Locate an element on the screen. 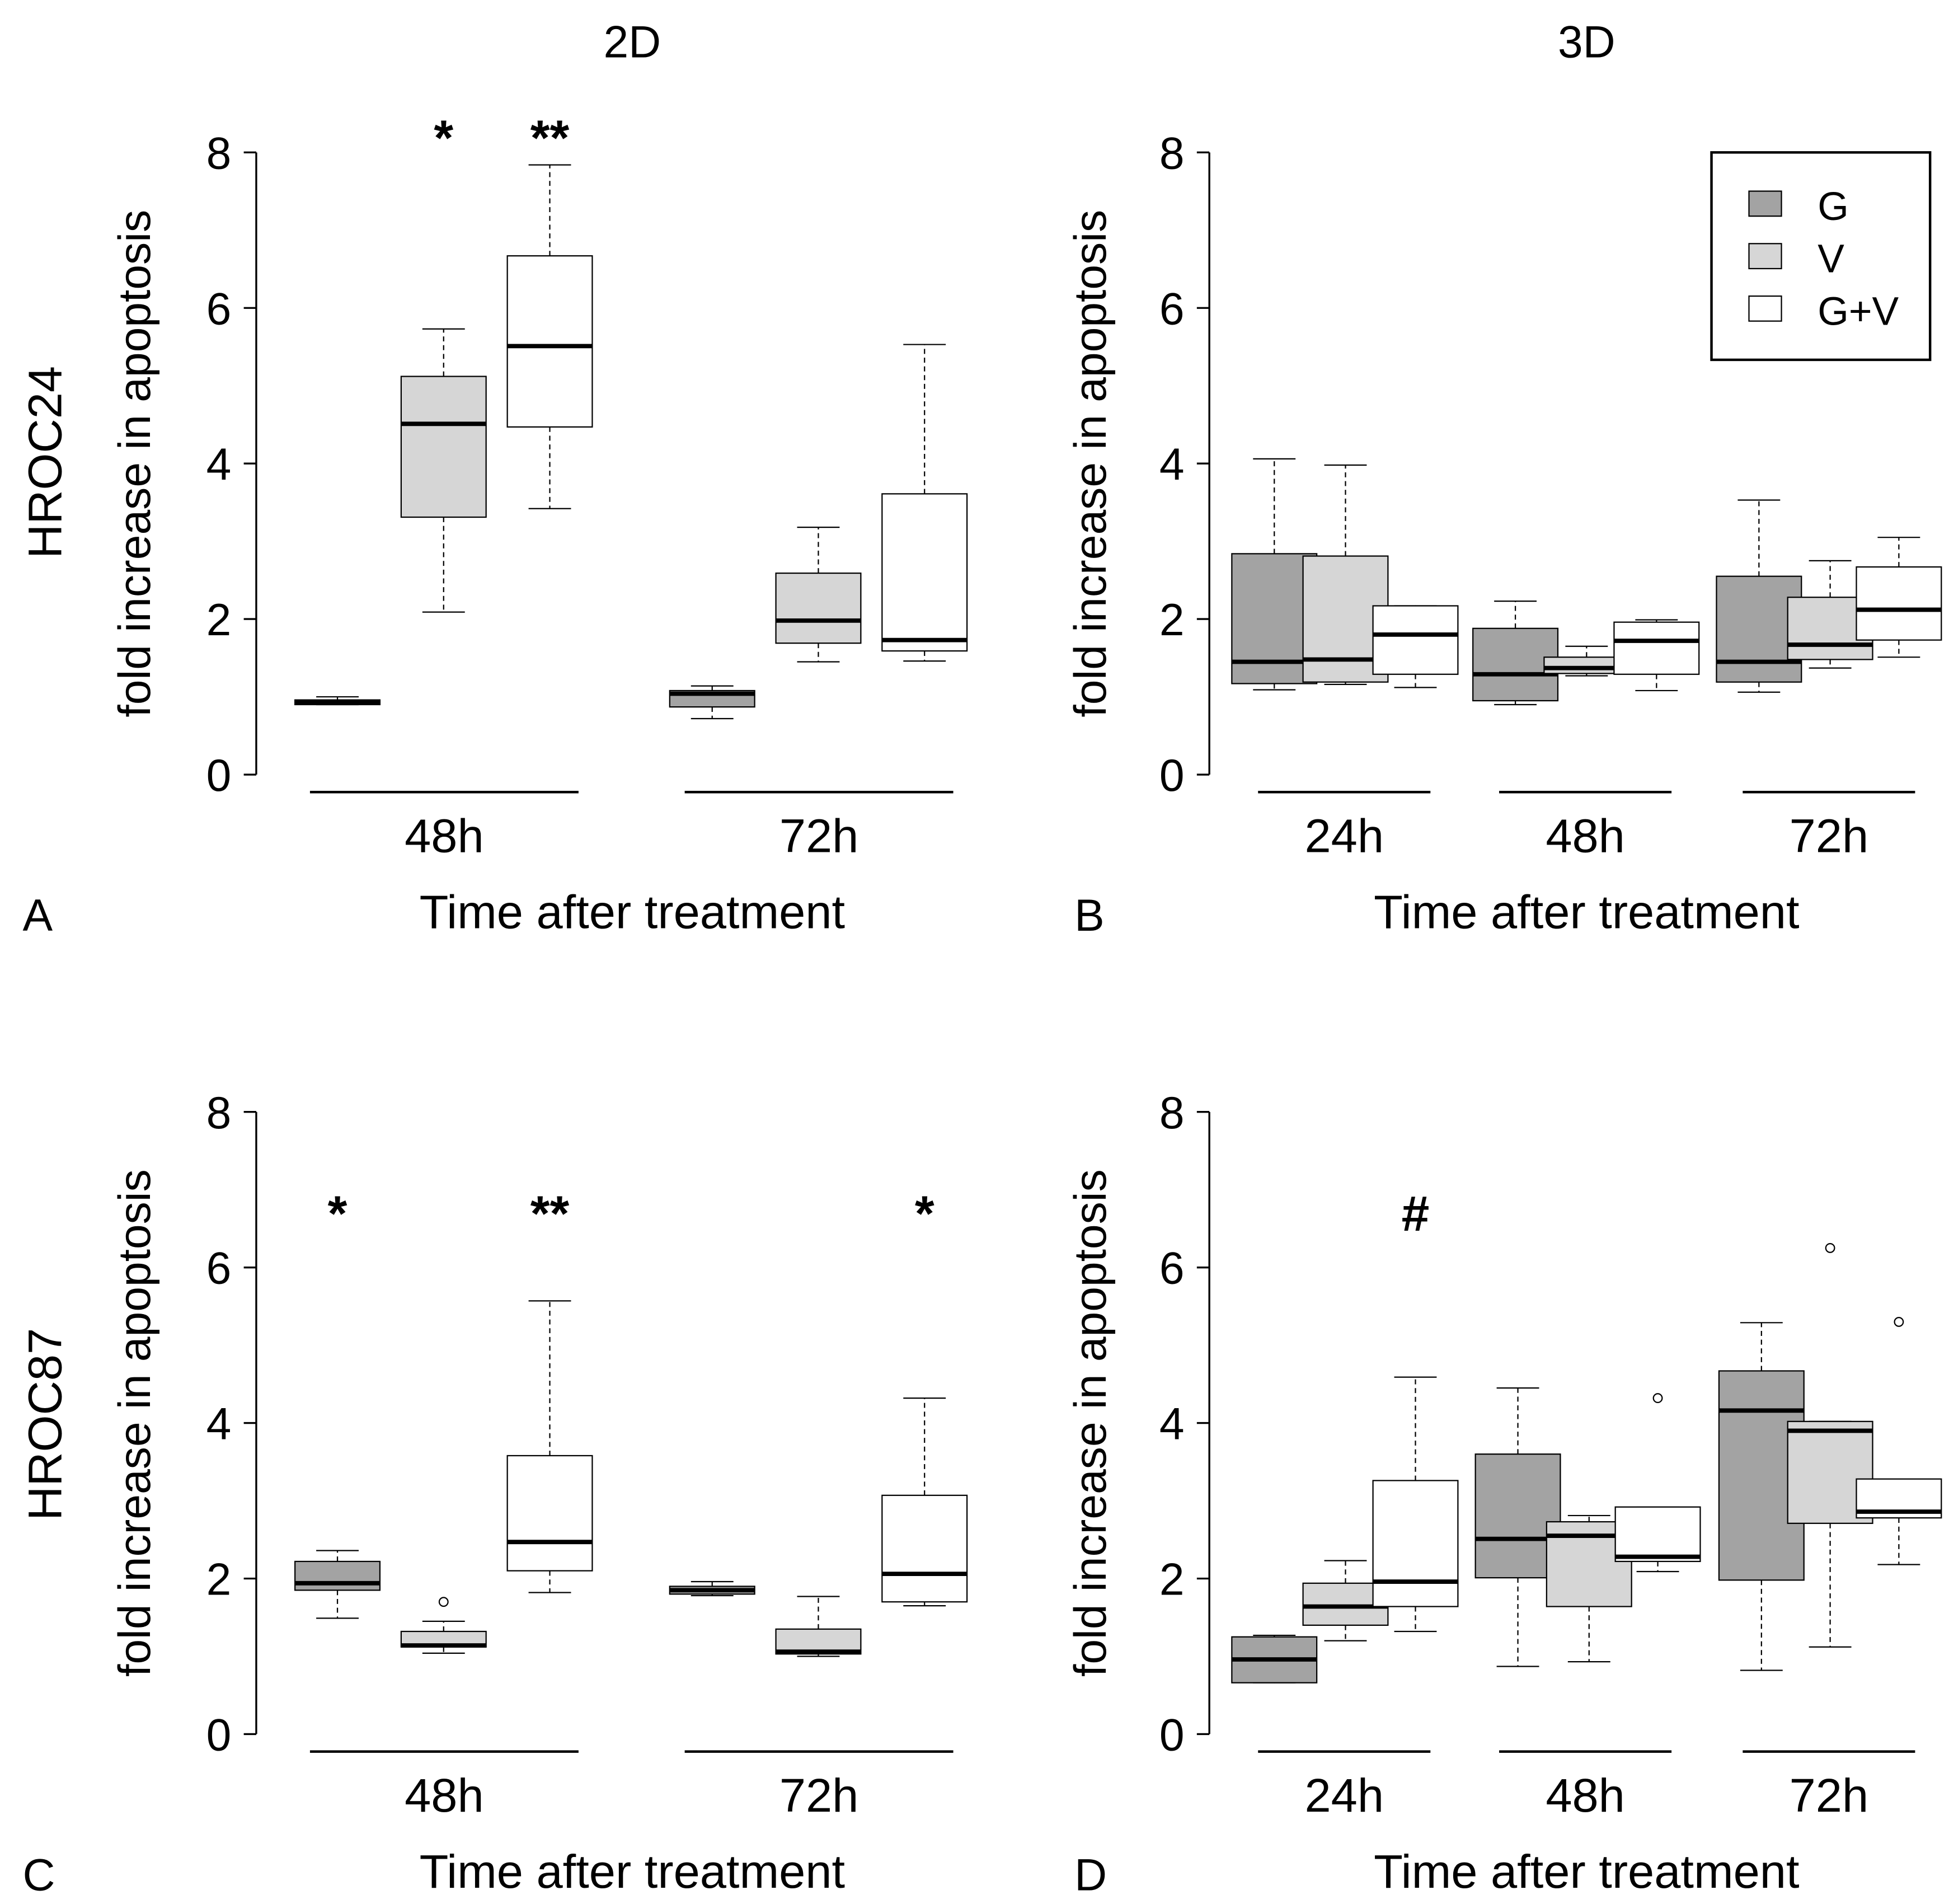 This screenshot has height=1904, width=1949. box-48h-v: * is located at coordinates (443, 361).